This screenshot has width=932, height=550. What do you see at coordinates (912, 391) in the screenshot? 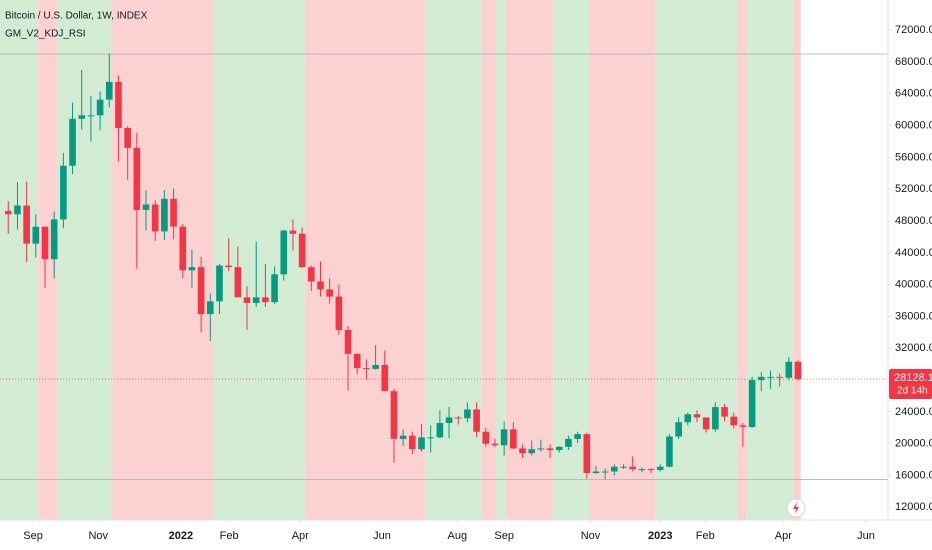
I see `countdown-label: 2d 14h` at bounding box center [912, 391].